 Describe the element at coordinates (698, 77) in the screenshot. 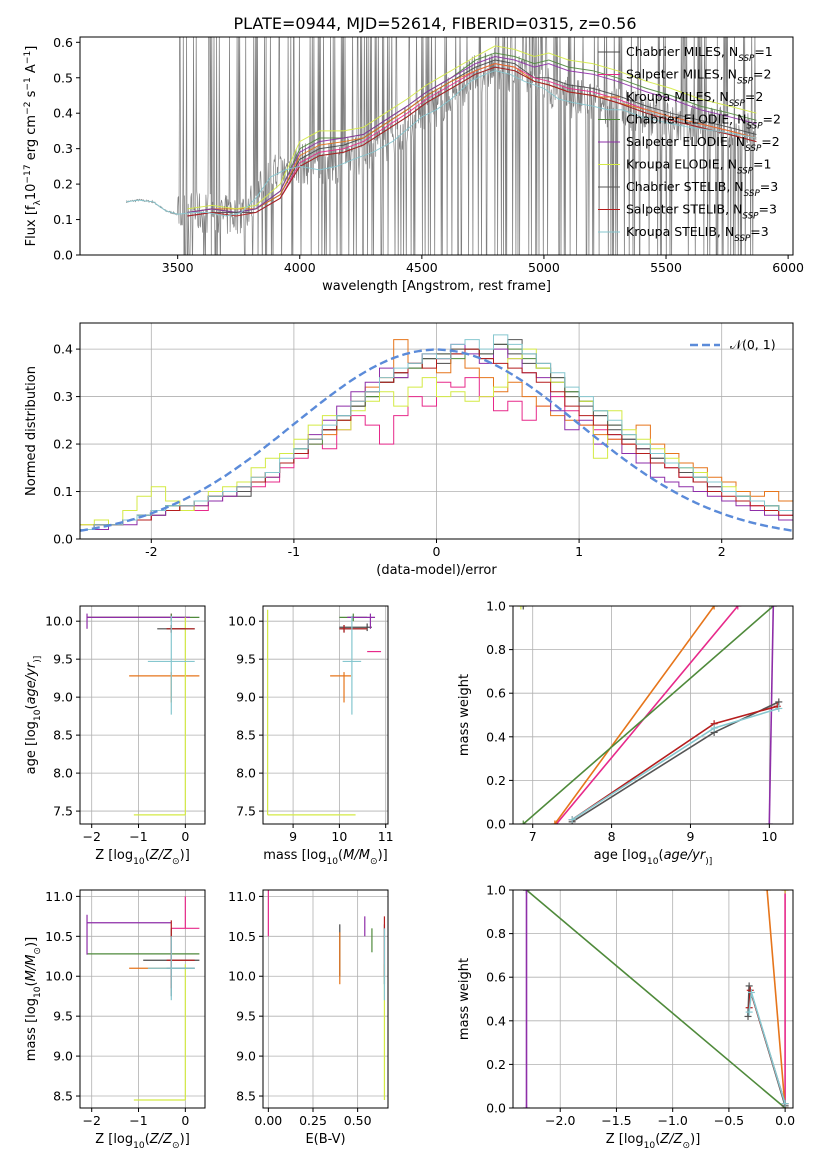

I see `legend-entry: Salpeter MILES, NSSP=2` at that location.